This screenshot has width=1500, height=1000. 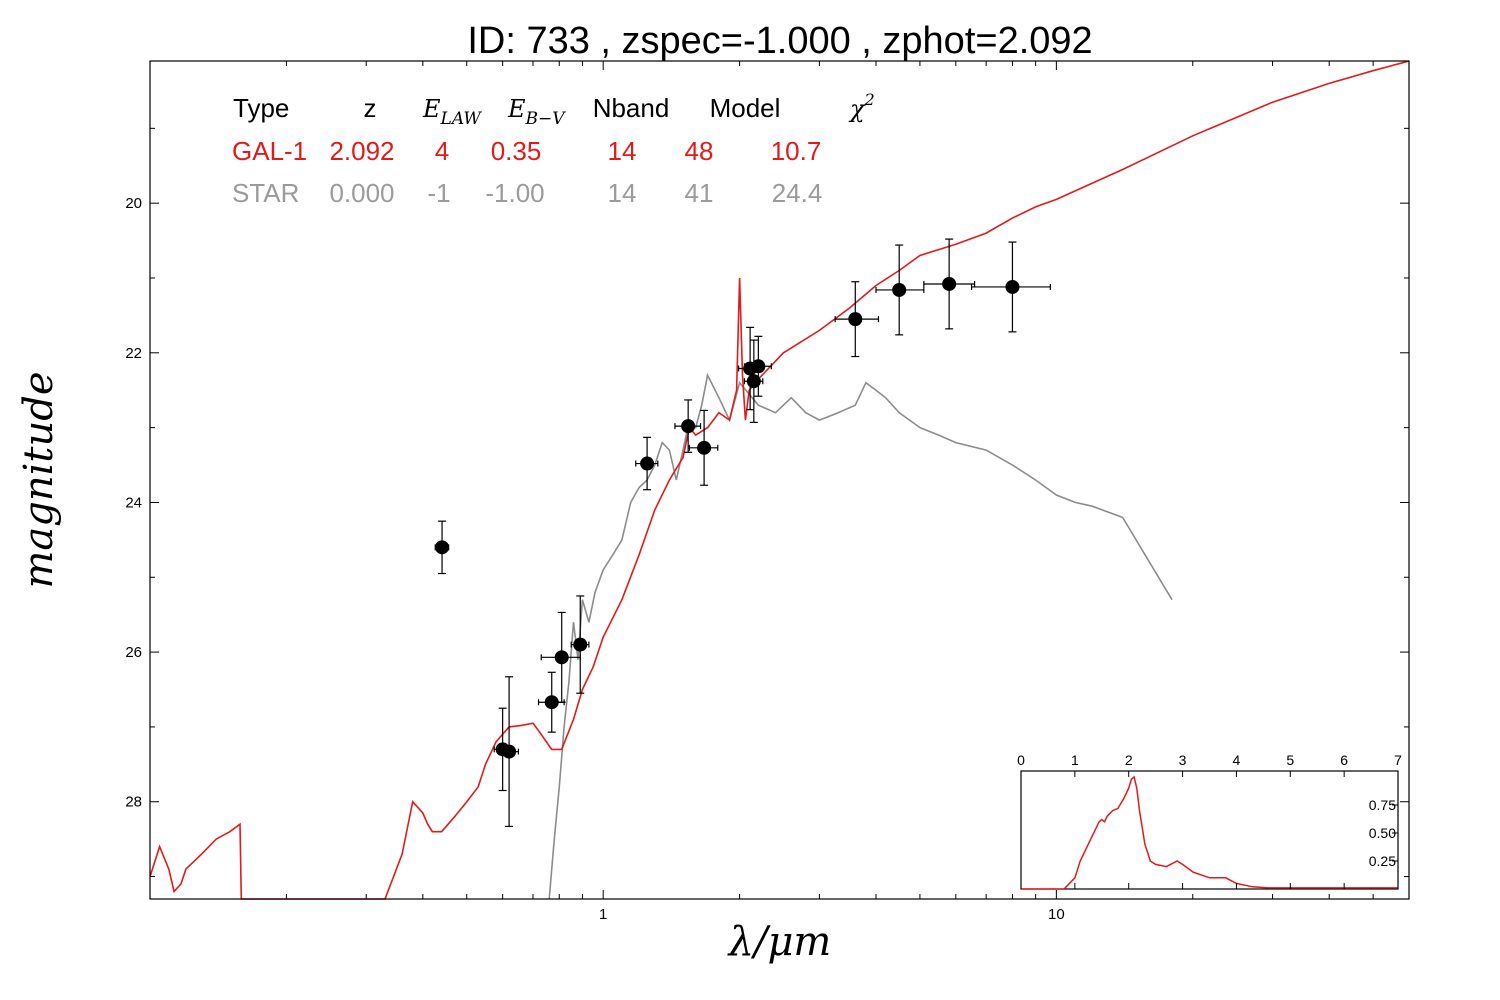 I want to click on row-gal-chi2: 10.7, so click(x=796, y=151).